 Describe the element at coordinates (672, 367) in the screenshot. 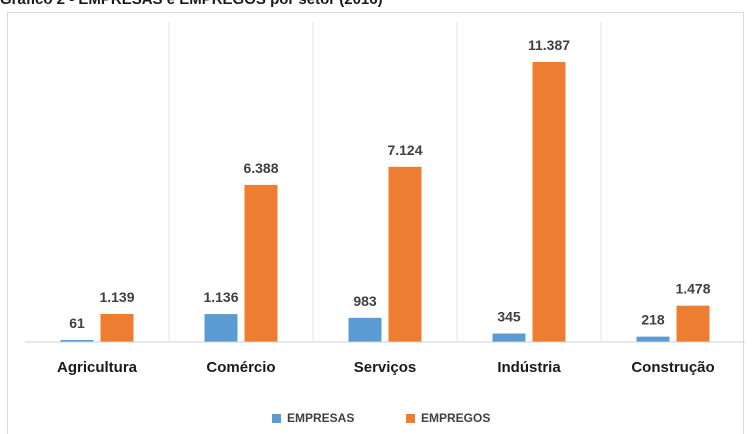

I see `x-tick-label-construcao: Construção` at that location.